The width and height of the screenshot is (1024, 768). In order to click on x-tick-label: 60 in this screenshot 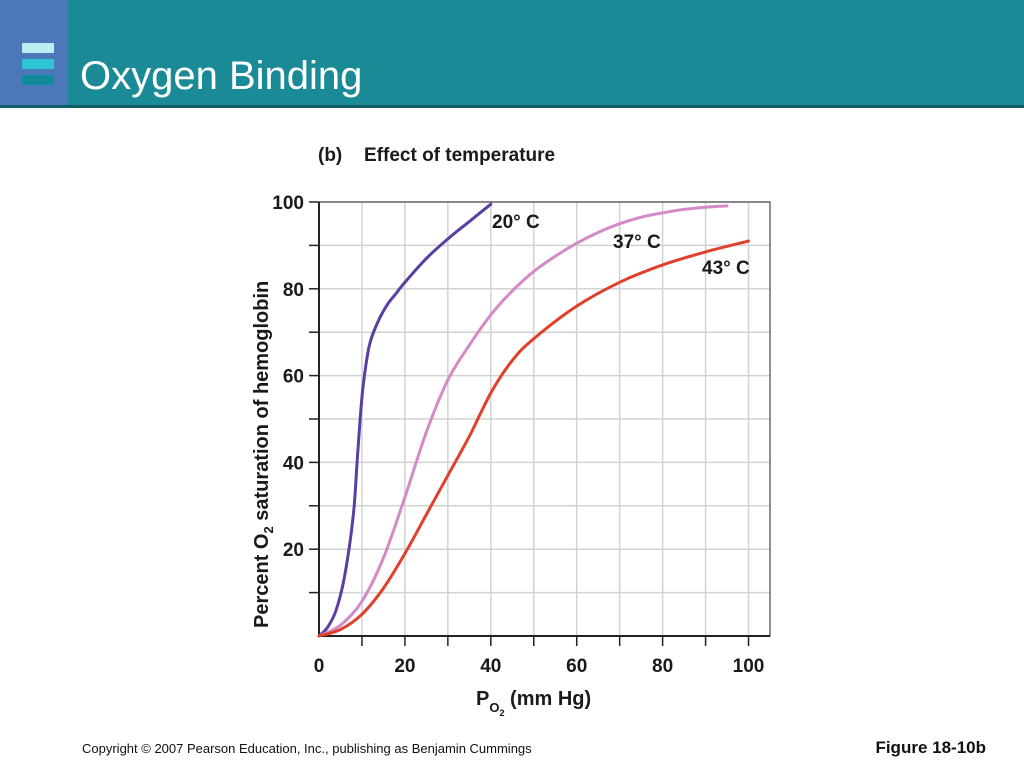, I will do `click(576, 666)`.